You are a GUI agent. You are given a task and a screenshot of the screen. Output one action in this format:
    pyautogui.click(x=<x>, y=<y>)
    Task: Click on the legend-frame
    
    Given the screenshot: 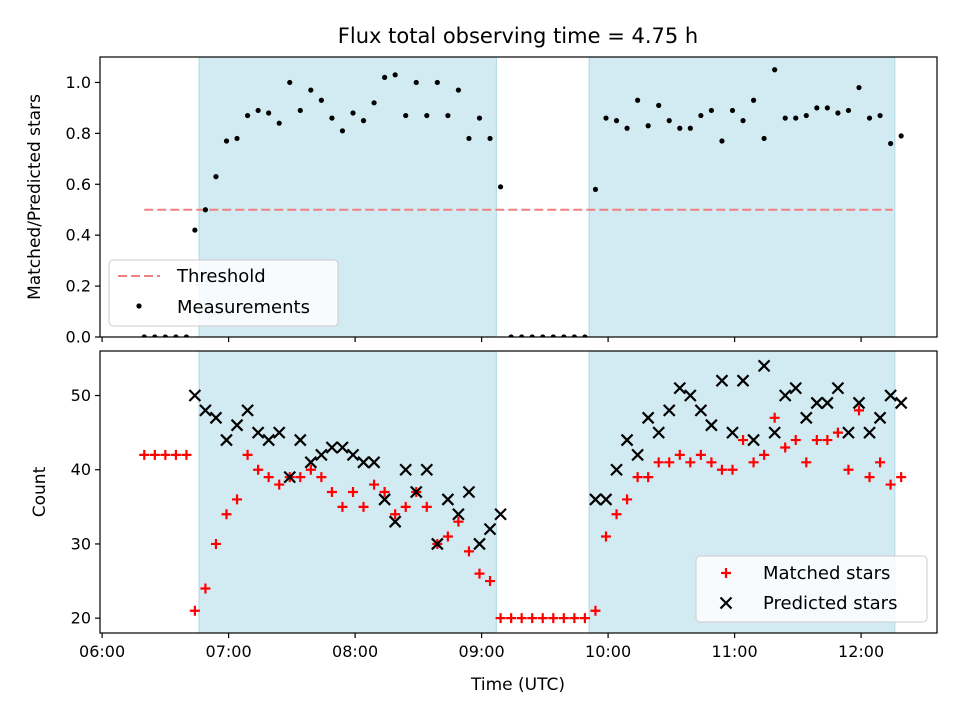 What is the action you would take?
    pyautogui.click(x=223, y=293)
    